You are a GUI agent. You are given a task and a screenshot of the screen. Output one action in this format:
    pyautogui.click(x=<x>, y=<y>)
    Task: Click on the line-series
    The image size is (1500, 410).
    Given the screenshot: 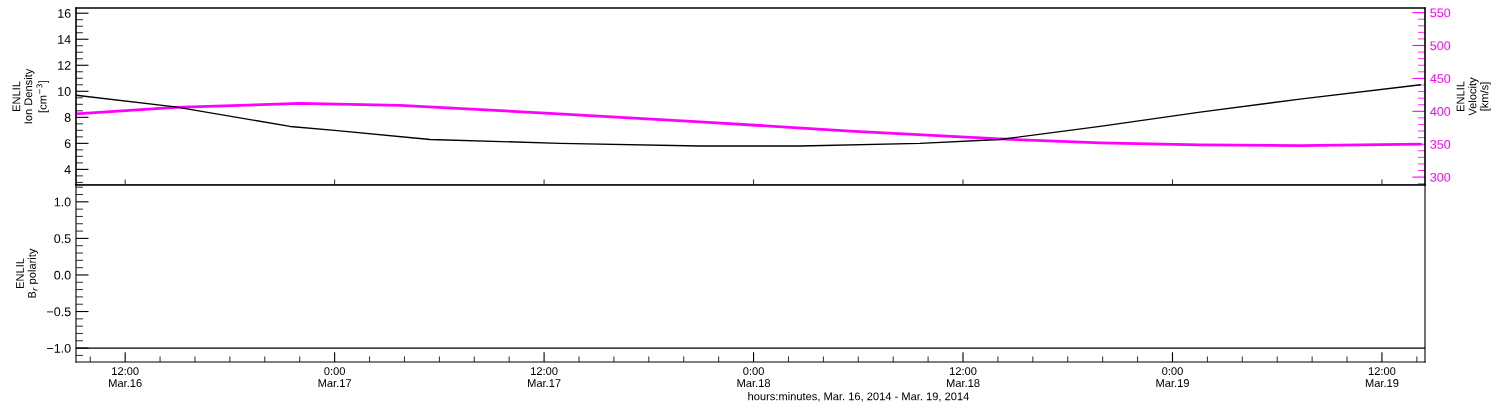 What is the action you would take?
    pyautogui.click(x=749, y=124)
    